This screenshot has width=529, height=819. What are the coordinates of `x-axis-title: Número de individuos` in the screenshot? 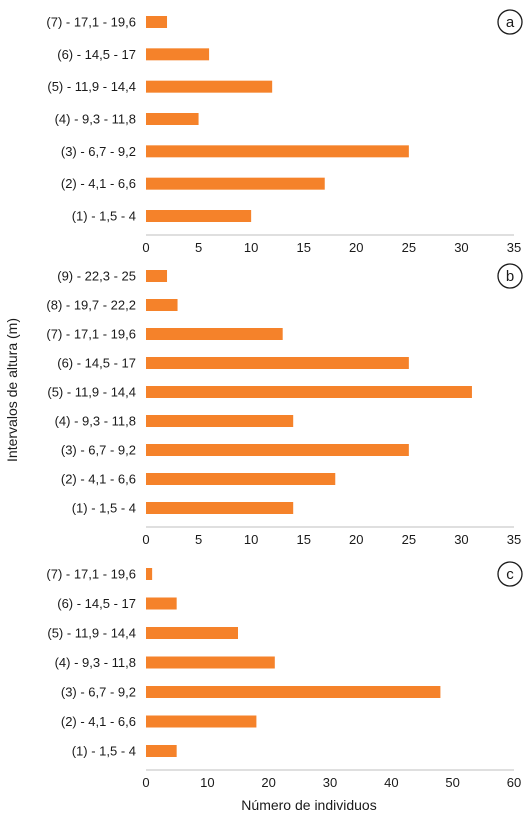 It's located at (308, 805).